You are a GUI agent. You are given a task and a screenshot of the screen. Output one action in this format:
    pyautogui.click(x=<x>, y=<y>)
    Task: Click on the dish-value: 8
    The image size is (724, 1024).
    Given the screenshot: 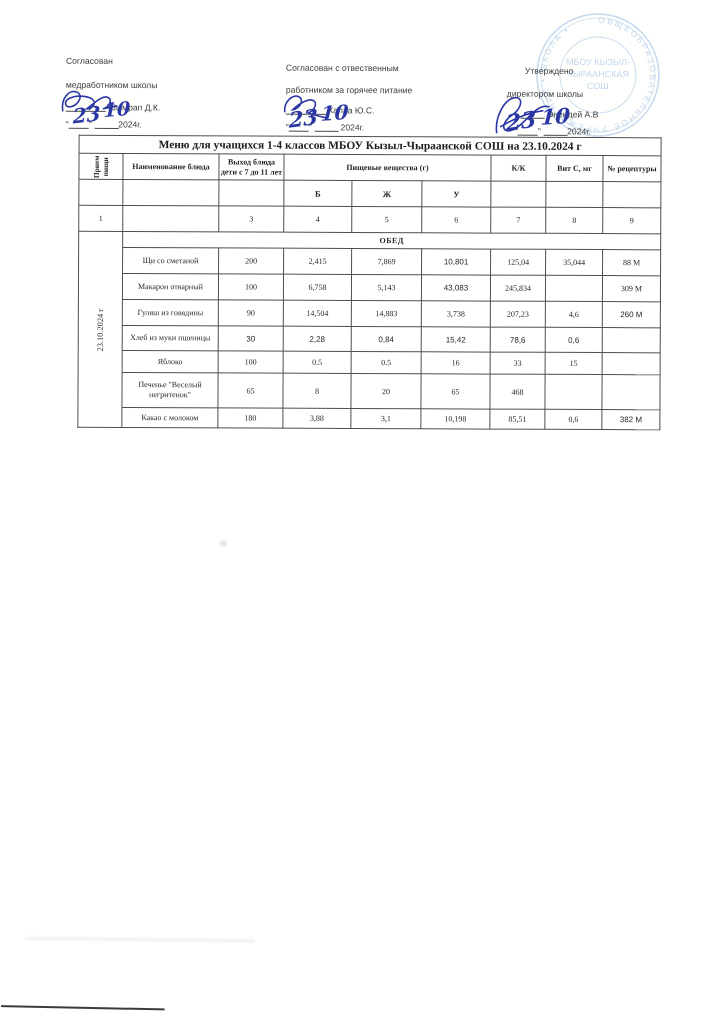 What is the action you would take?
    pyautogui.click(x=317, y=391)
    